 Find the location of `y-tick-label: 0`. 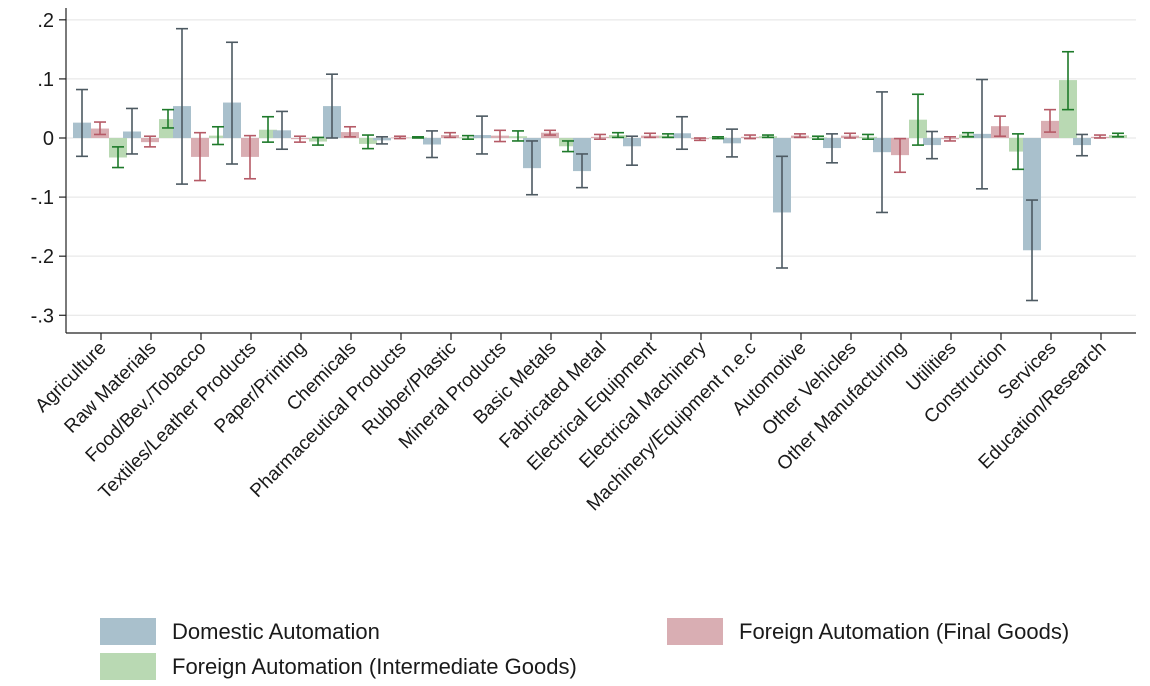

y-tick-label: 0 is located at coordinates (48, 139).